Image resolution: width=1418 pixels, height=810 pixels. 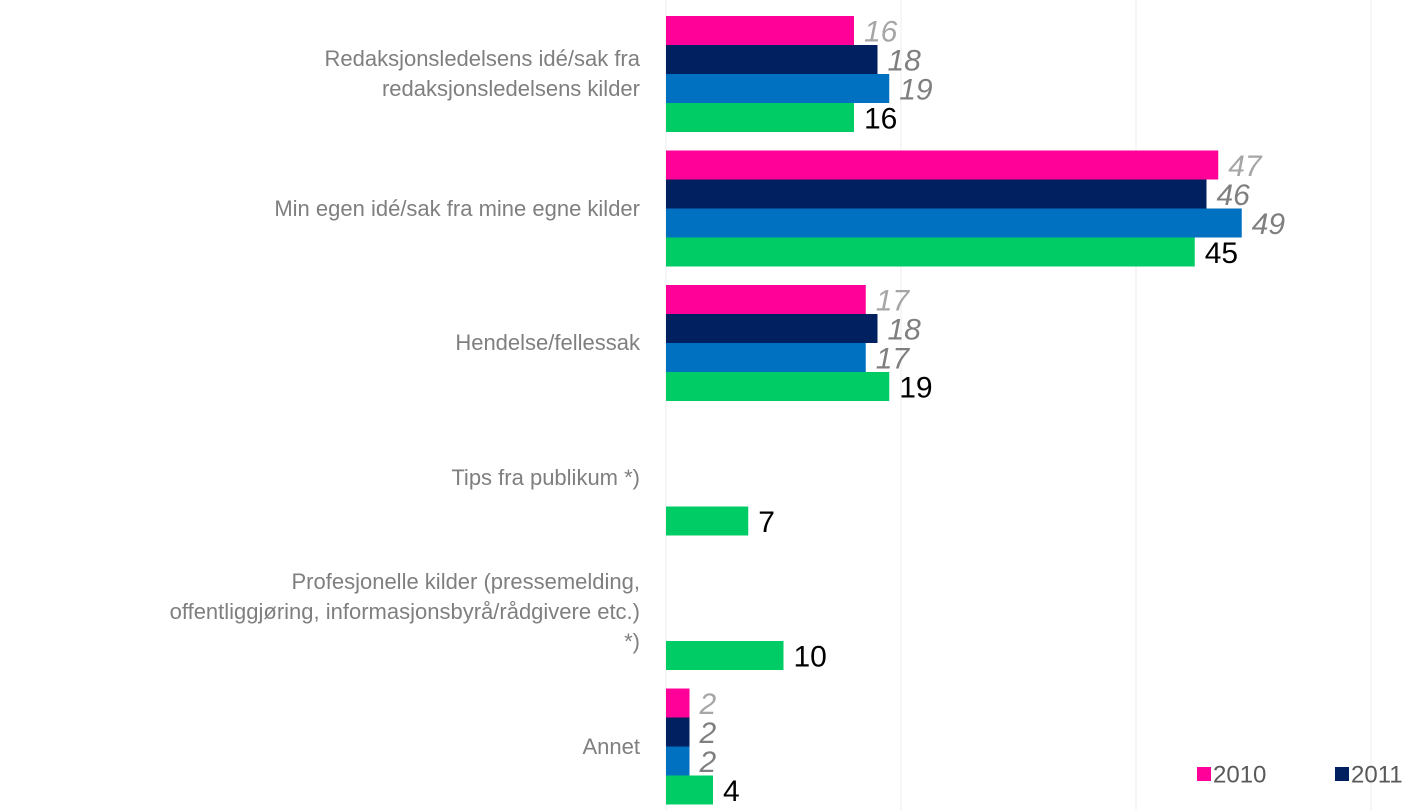 I want to click on value-label: 4, so click(x=731, y=791).